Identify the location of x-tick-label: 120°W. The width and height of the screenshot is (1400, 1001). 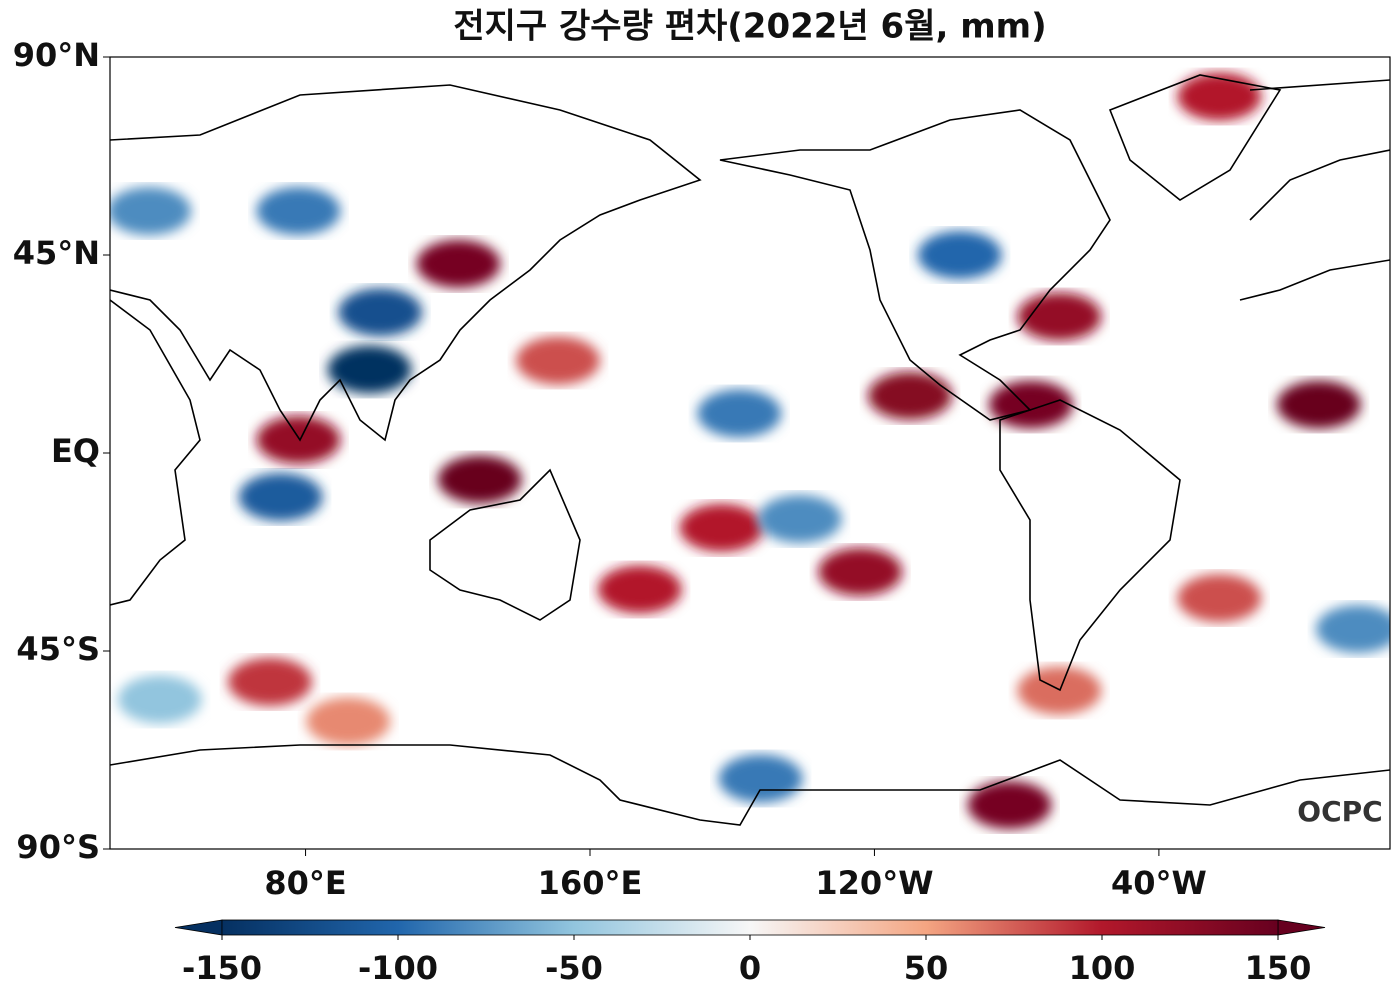
(874, 883).